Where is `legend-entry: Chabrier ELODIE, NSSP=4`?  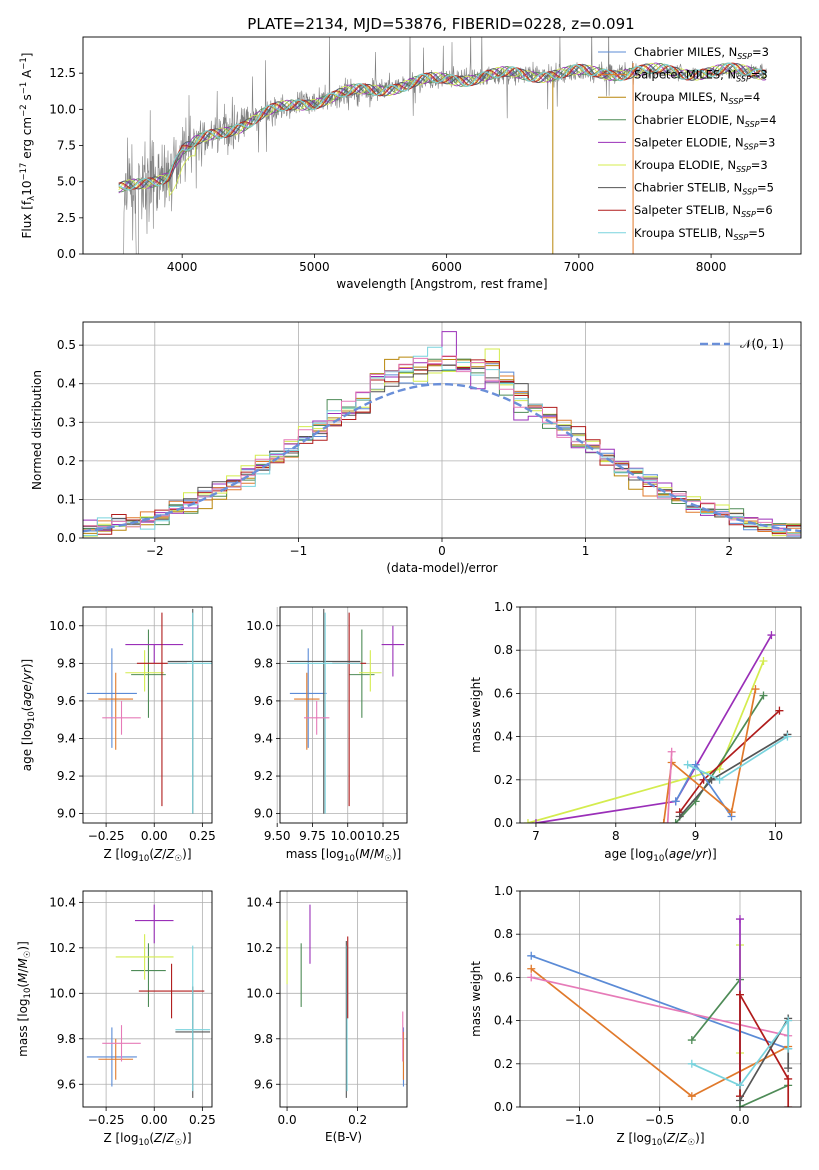 legend-entry: Chabrier ELODIE, NSSP=4 is located at coordinates (705, 121).